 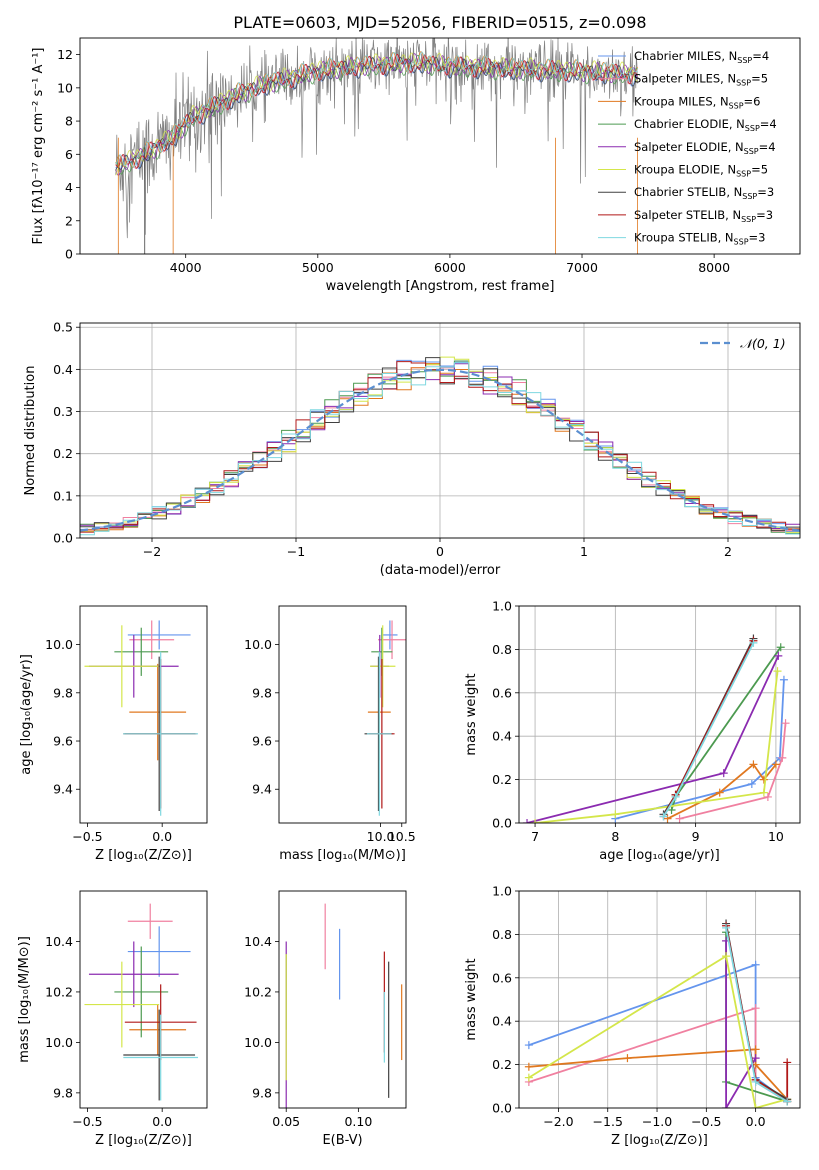 I want to click on spectrum-xtick-label: 6000, so click(x=450, y=267).